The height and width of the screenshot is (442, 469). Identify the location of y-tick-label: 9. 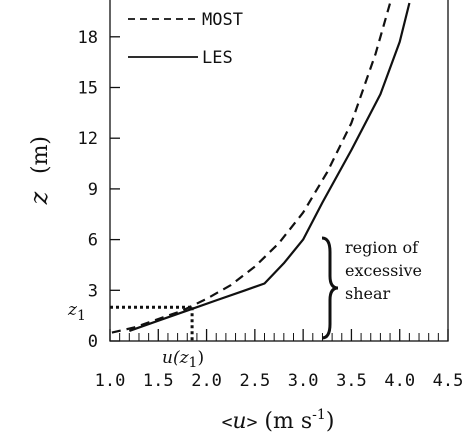
(93, 190).